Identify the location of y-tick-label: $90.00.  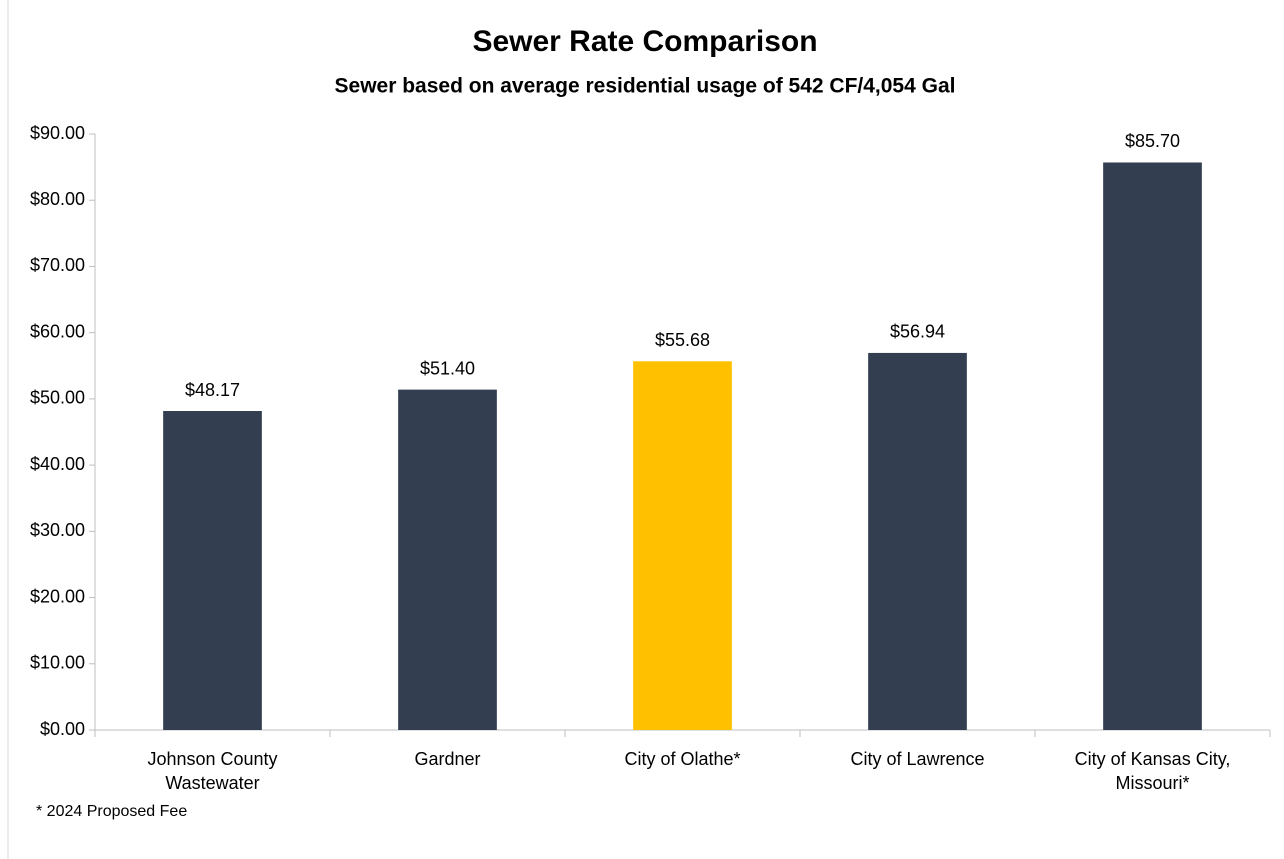
(57, 133).